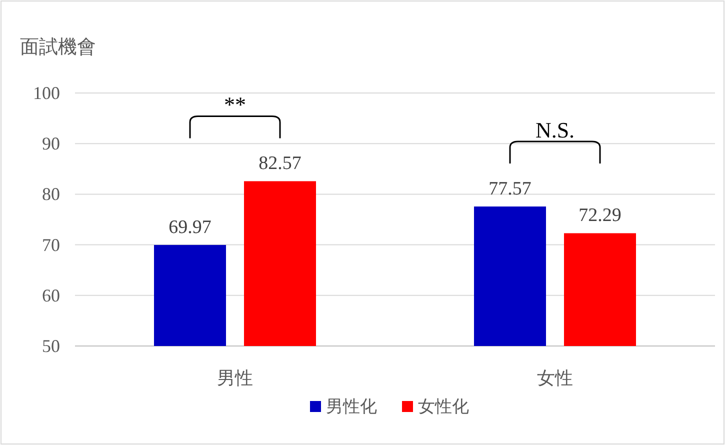  Describe the element at coordinates (51, 144) in the screenshot. I see `y-tick-label: 90` at that location.